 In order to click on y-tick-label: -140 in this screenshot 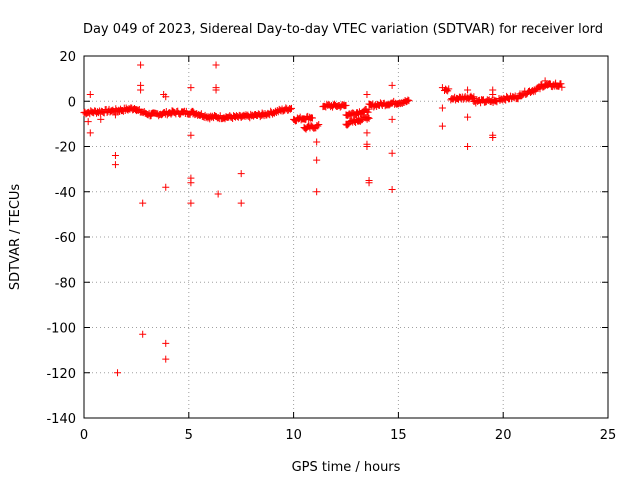, I will do `click(61, 419)`.